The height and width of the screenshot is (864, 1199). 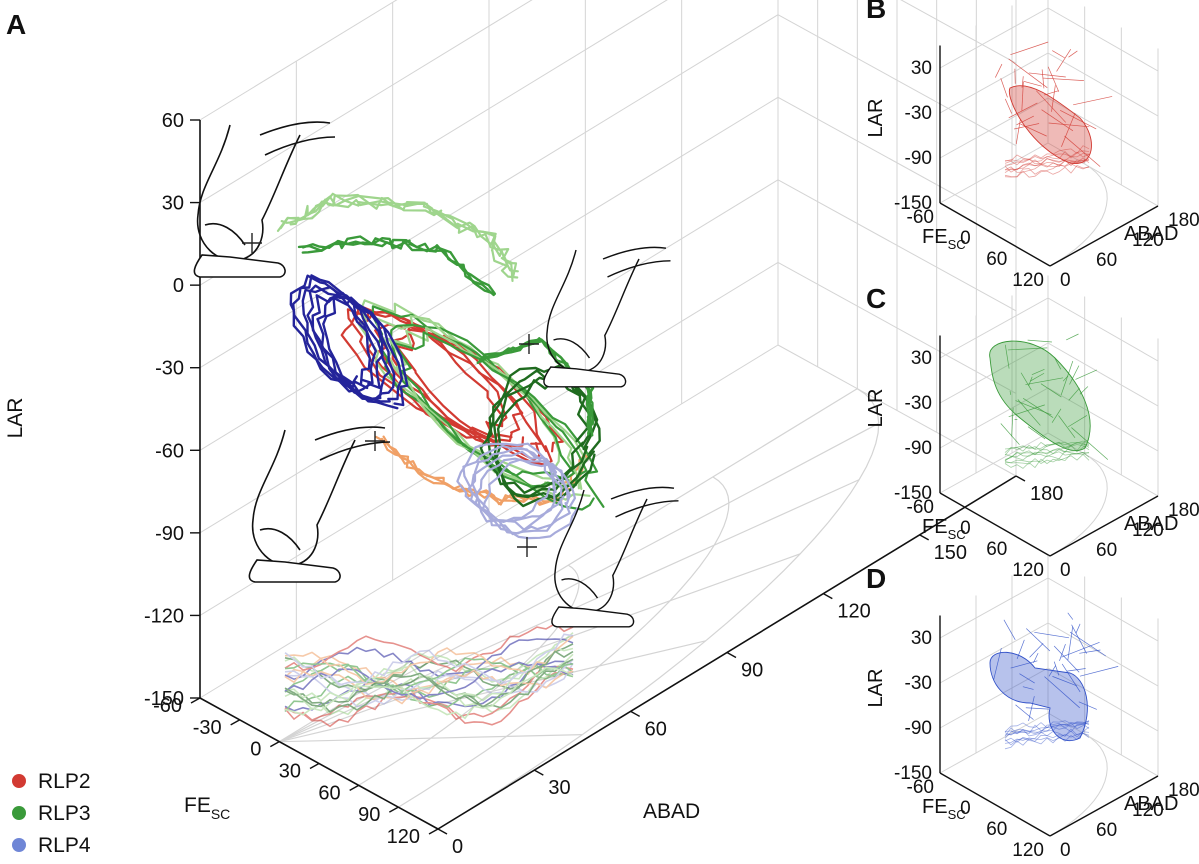 What do you see at coordinates (16, 24) in the screenshot?
I see `panel-a-letter: A` at bounding box center [16, 24].